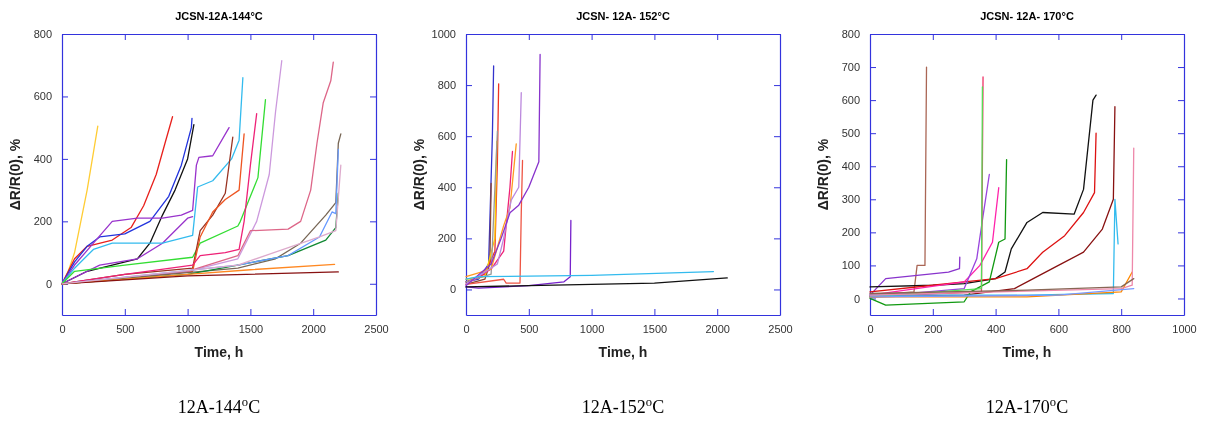 This screenshot has width=1214, height=423. I want to click on chart-title: JCSN- 12A- 170°C, so click(1027, 16).